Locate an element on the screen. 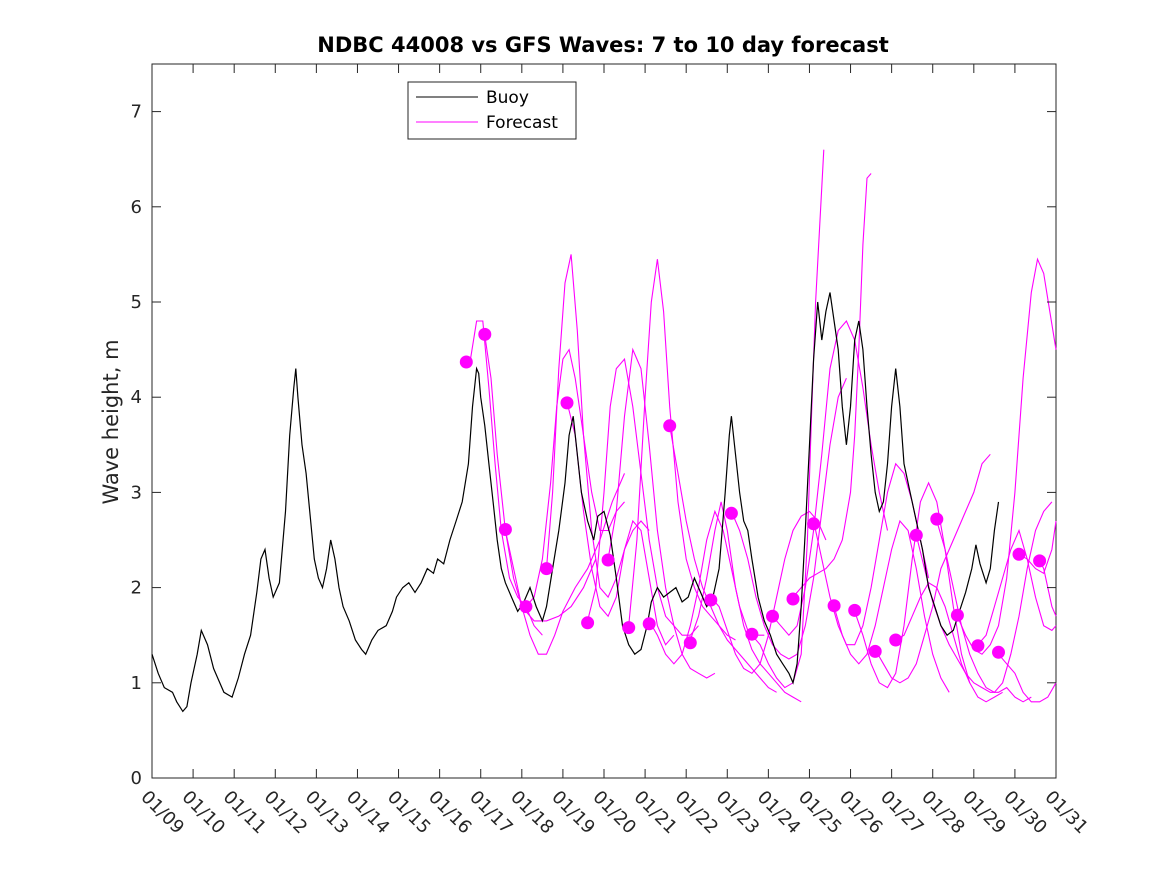 This screenshot has width=1167, height=875. y-tick-label-1: 1 is located at coordinates (136, 683).